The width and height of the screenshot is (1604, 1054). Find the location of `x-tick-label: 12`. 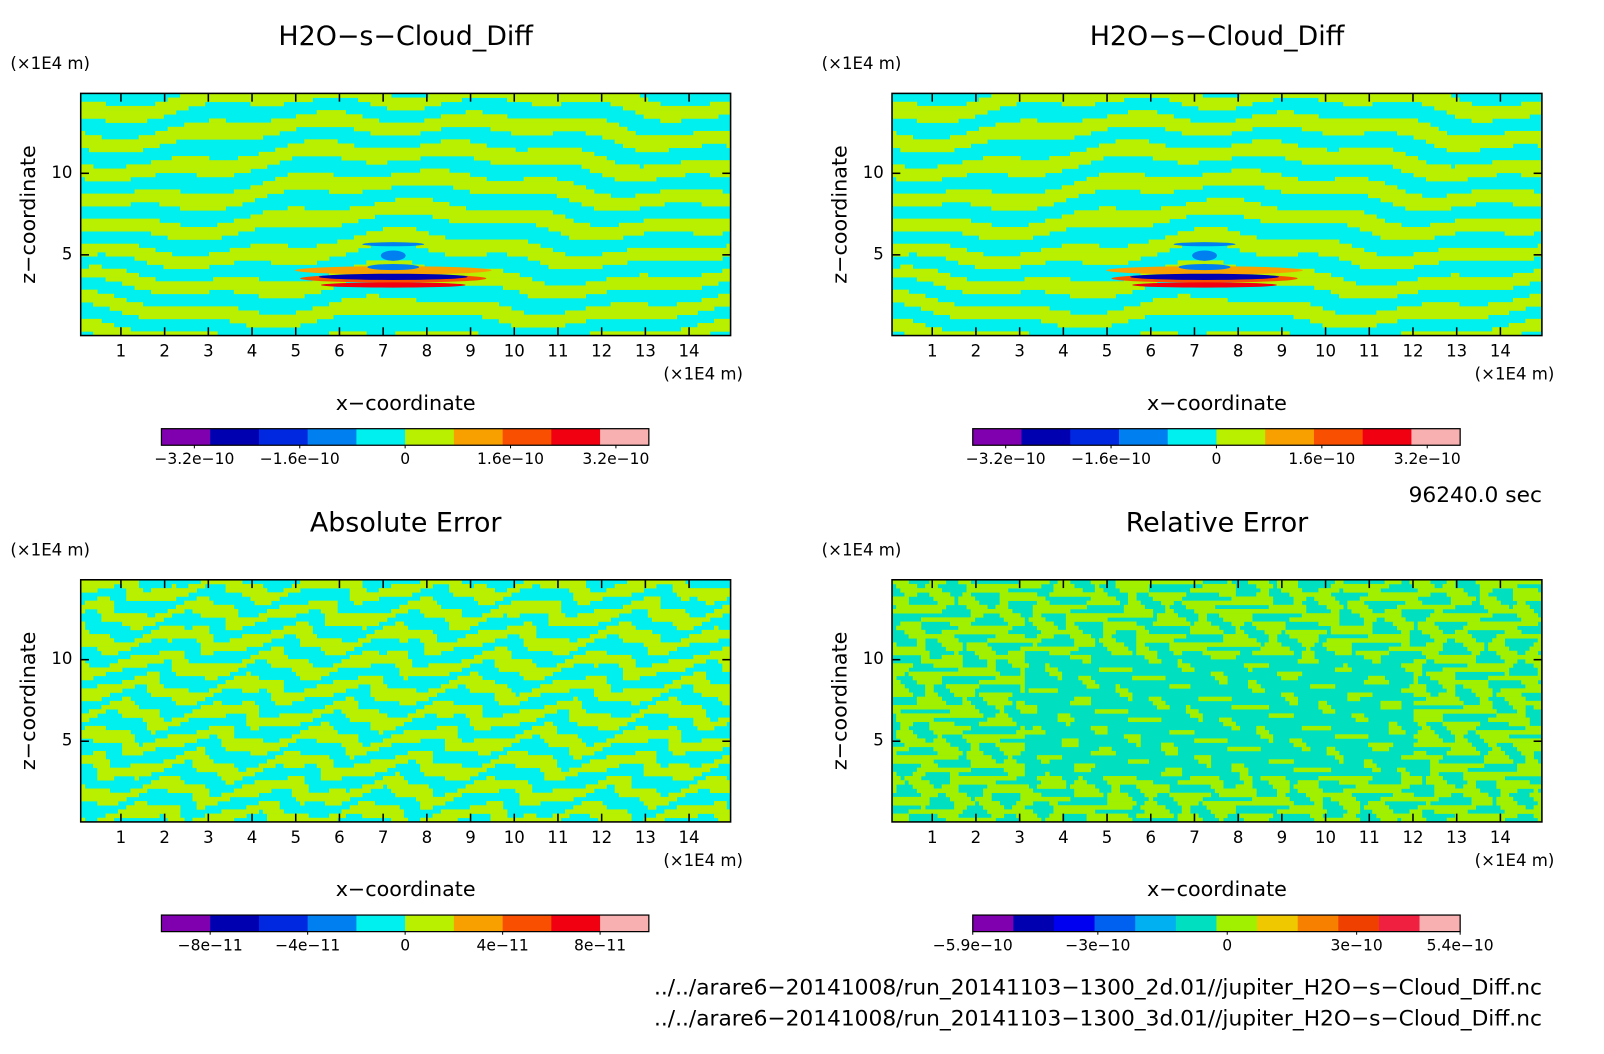

x-tick-label: 12 is located at coordinates (601, 351).